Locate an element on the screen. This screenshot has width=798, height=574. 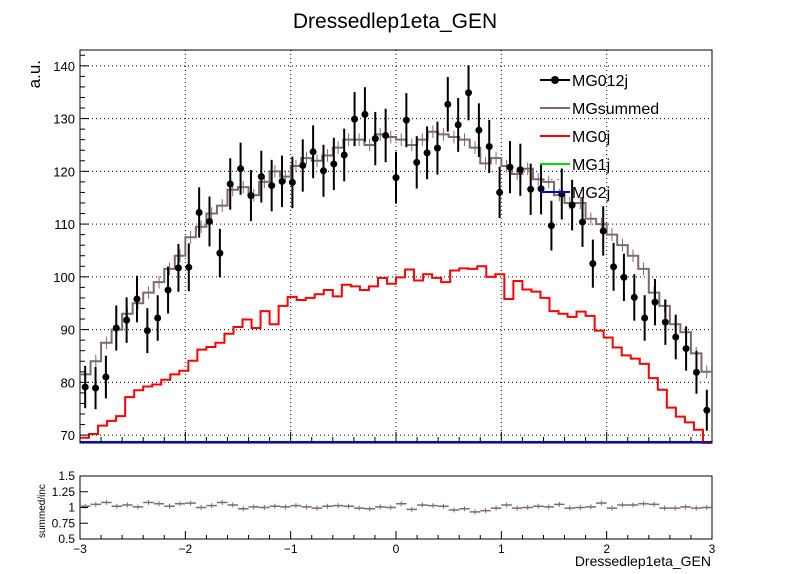
x-tick-label: 0 is located at coordinates (396, 549).